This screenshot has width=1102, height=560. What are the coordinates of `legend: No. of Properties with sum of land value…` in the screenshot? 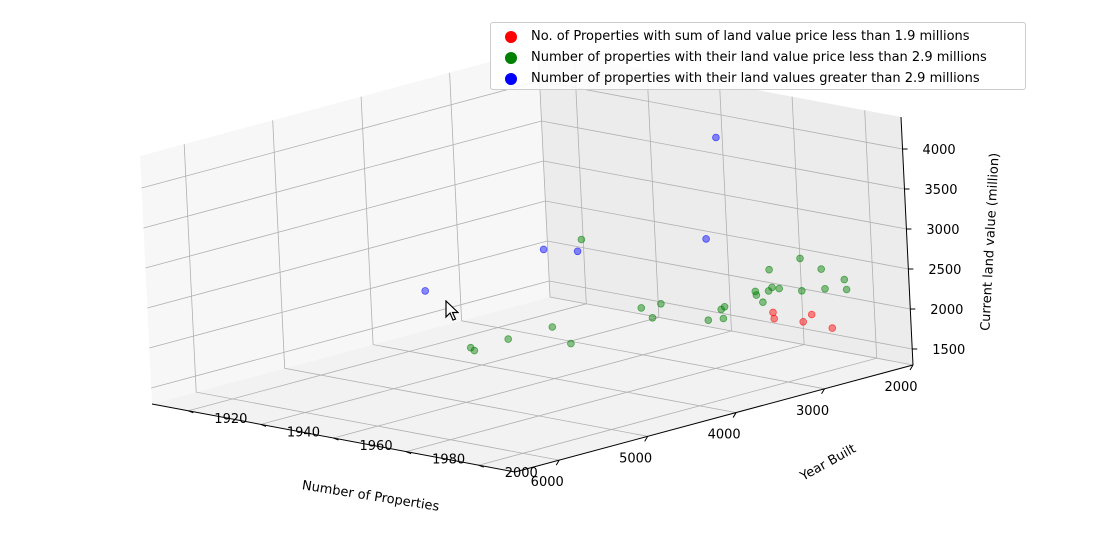 It's located at (758, 56).